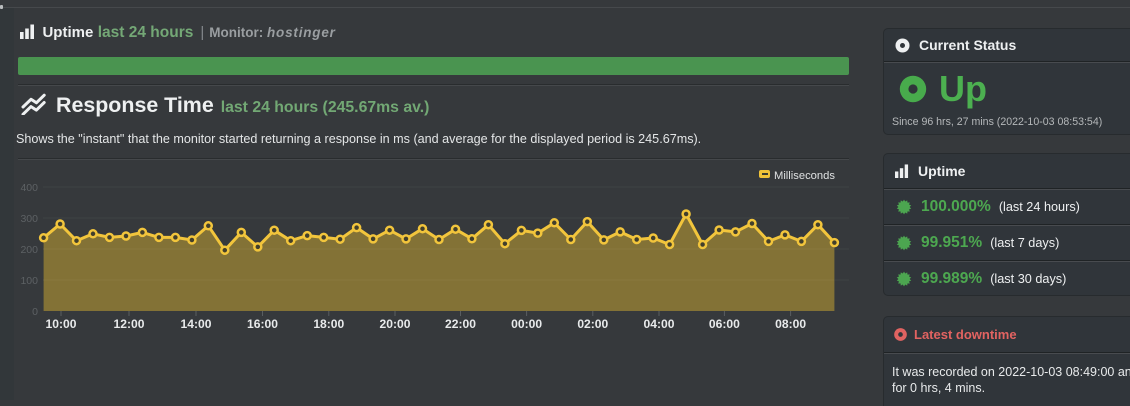  Describe the element at coordinates (790, 324) in the screenshot. I see `svg-text: 08:00` at that location.